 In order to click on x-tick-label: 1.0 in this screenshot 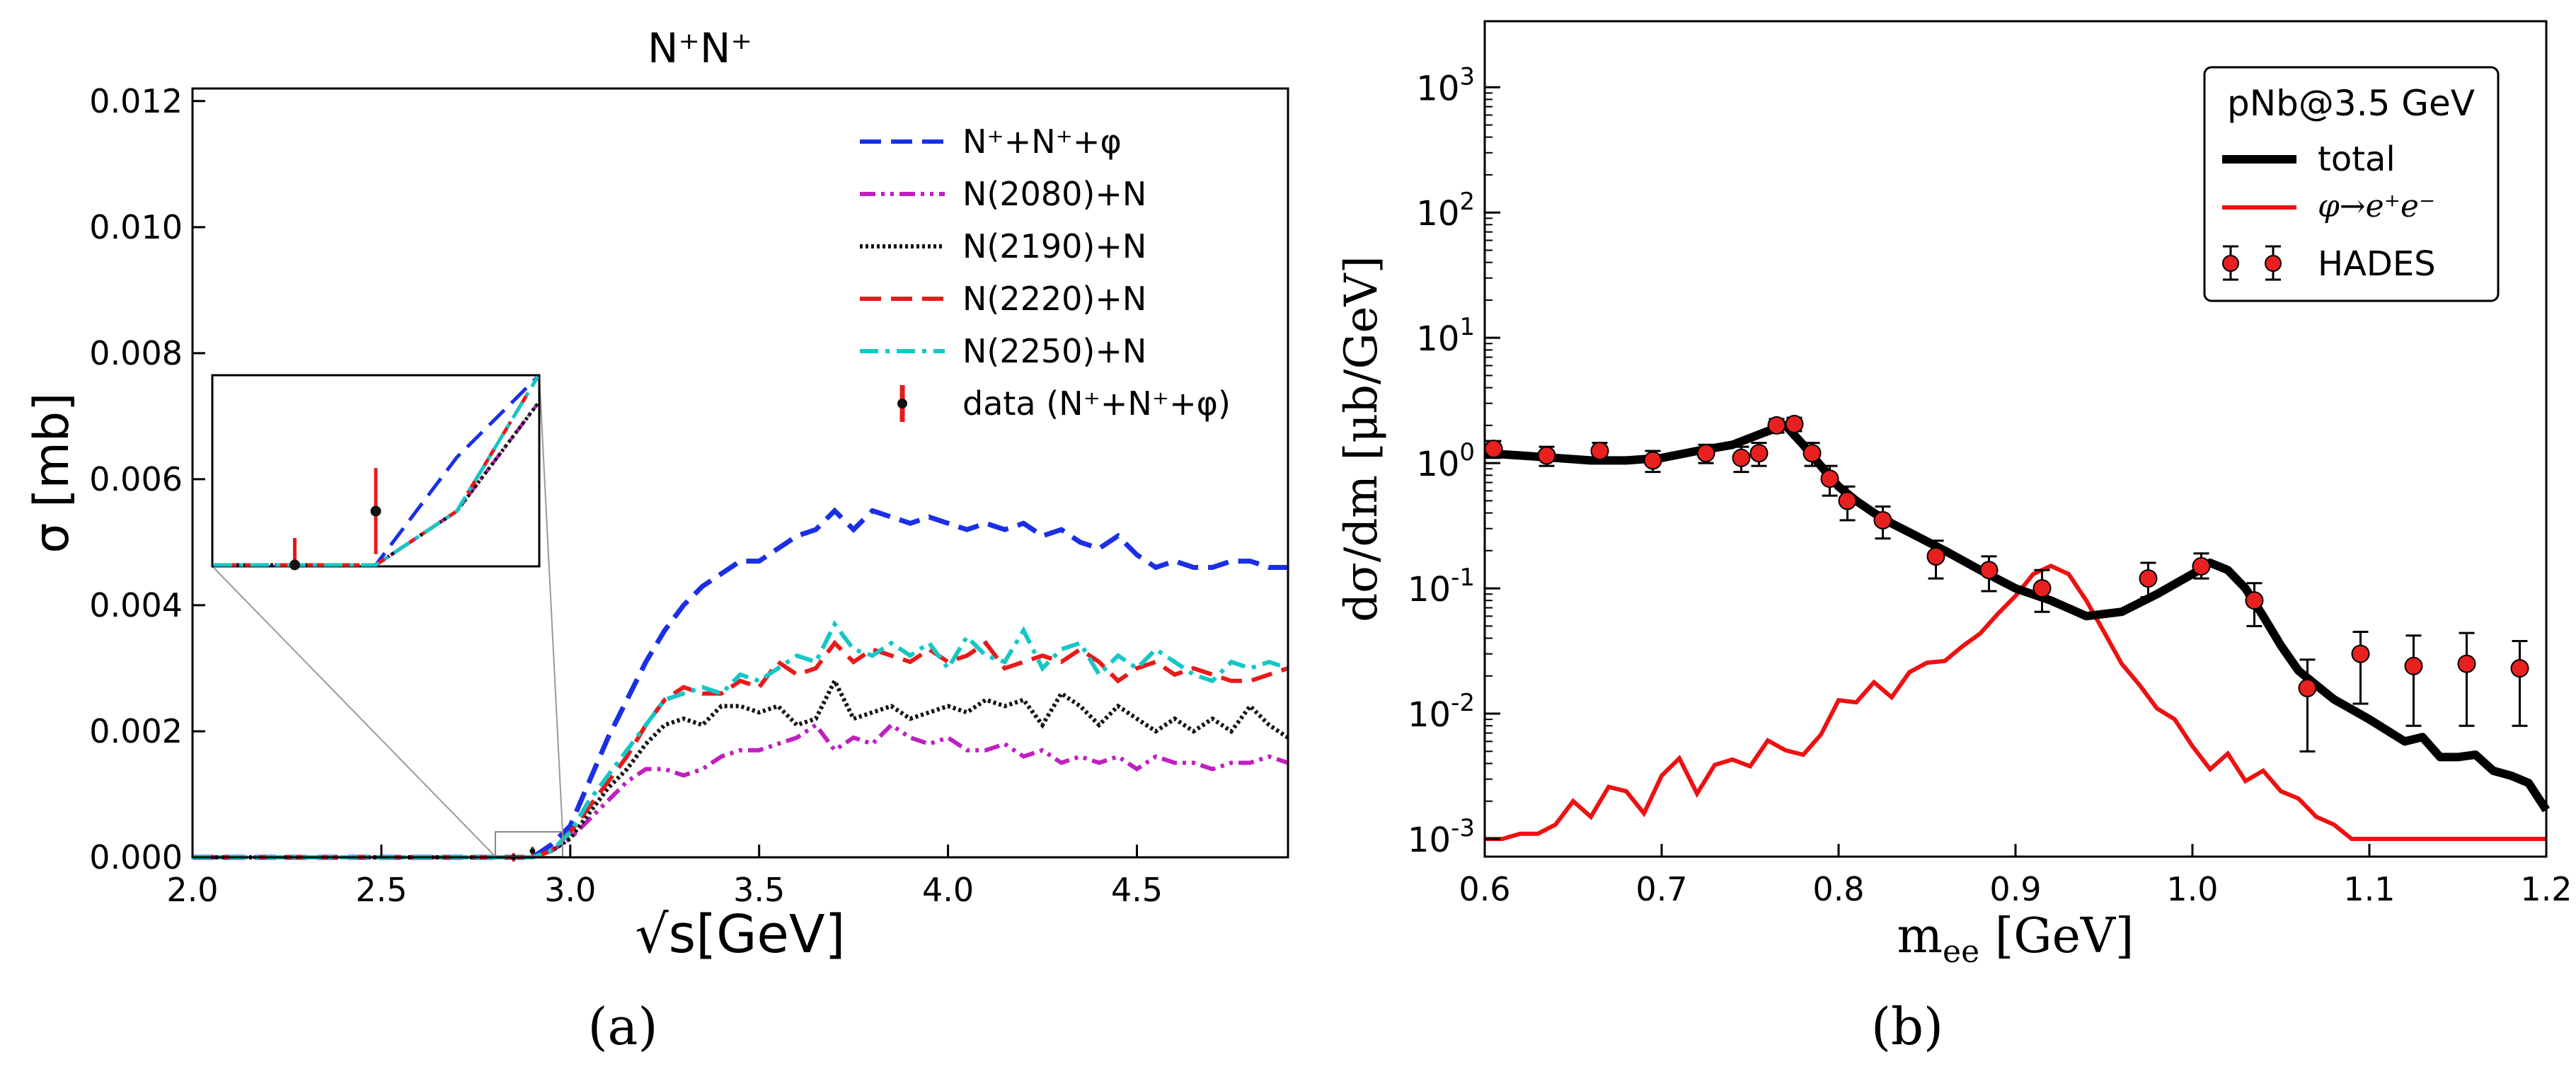, I will do `click(2192, 889)`.